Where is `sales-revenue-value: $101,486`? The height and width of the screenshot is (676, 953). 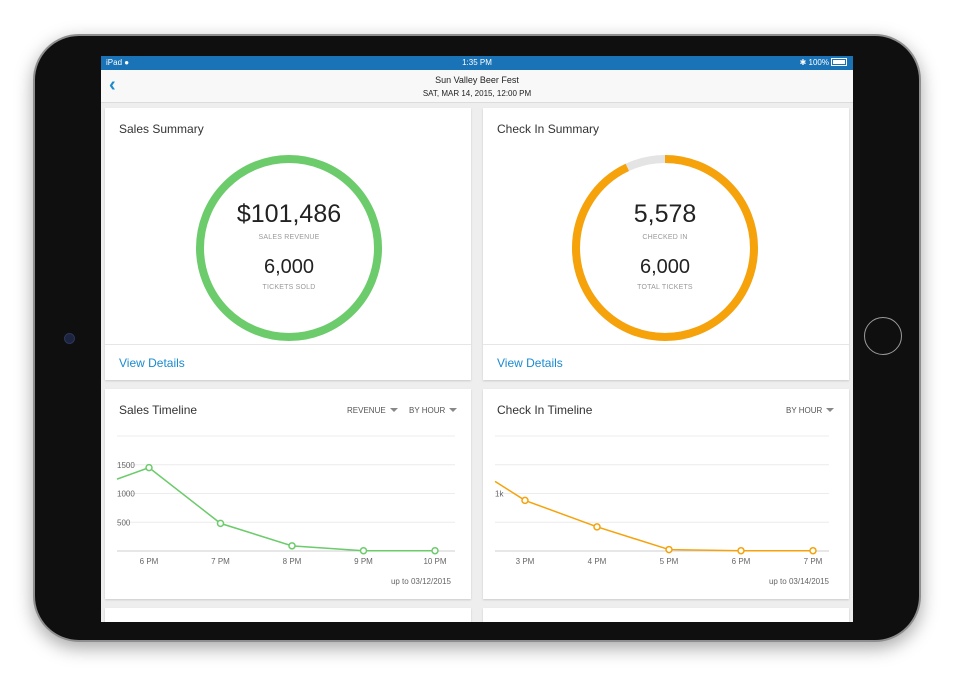 sales-revenue-value: $101,486 is located at coordinates (289, 214).